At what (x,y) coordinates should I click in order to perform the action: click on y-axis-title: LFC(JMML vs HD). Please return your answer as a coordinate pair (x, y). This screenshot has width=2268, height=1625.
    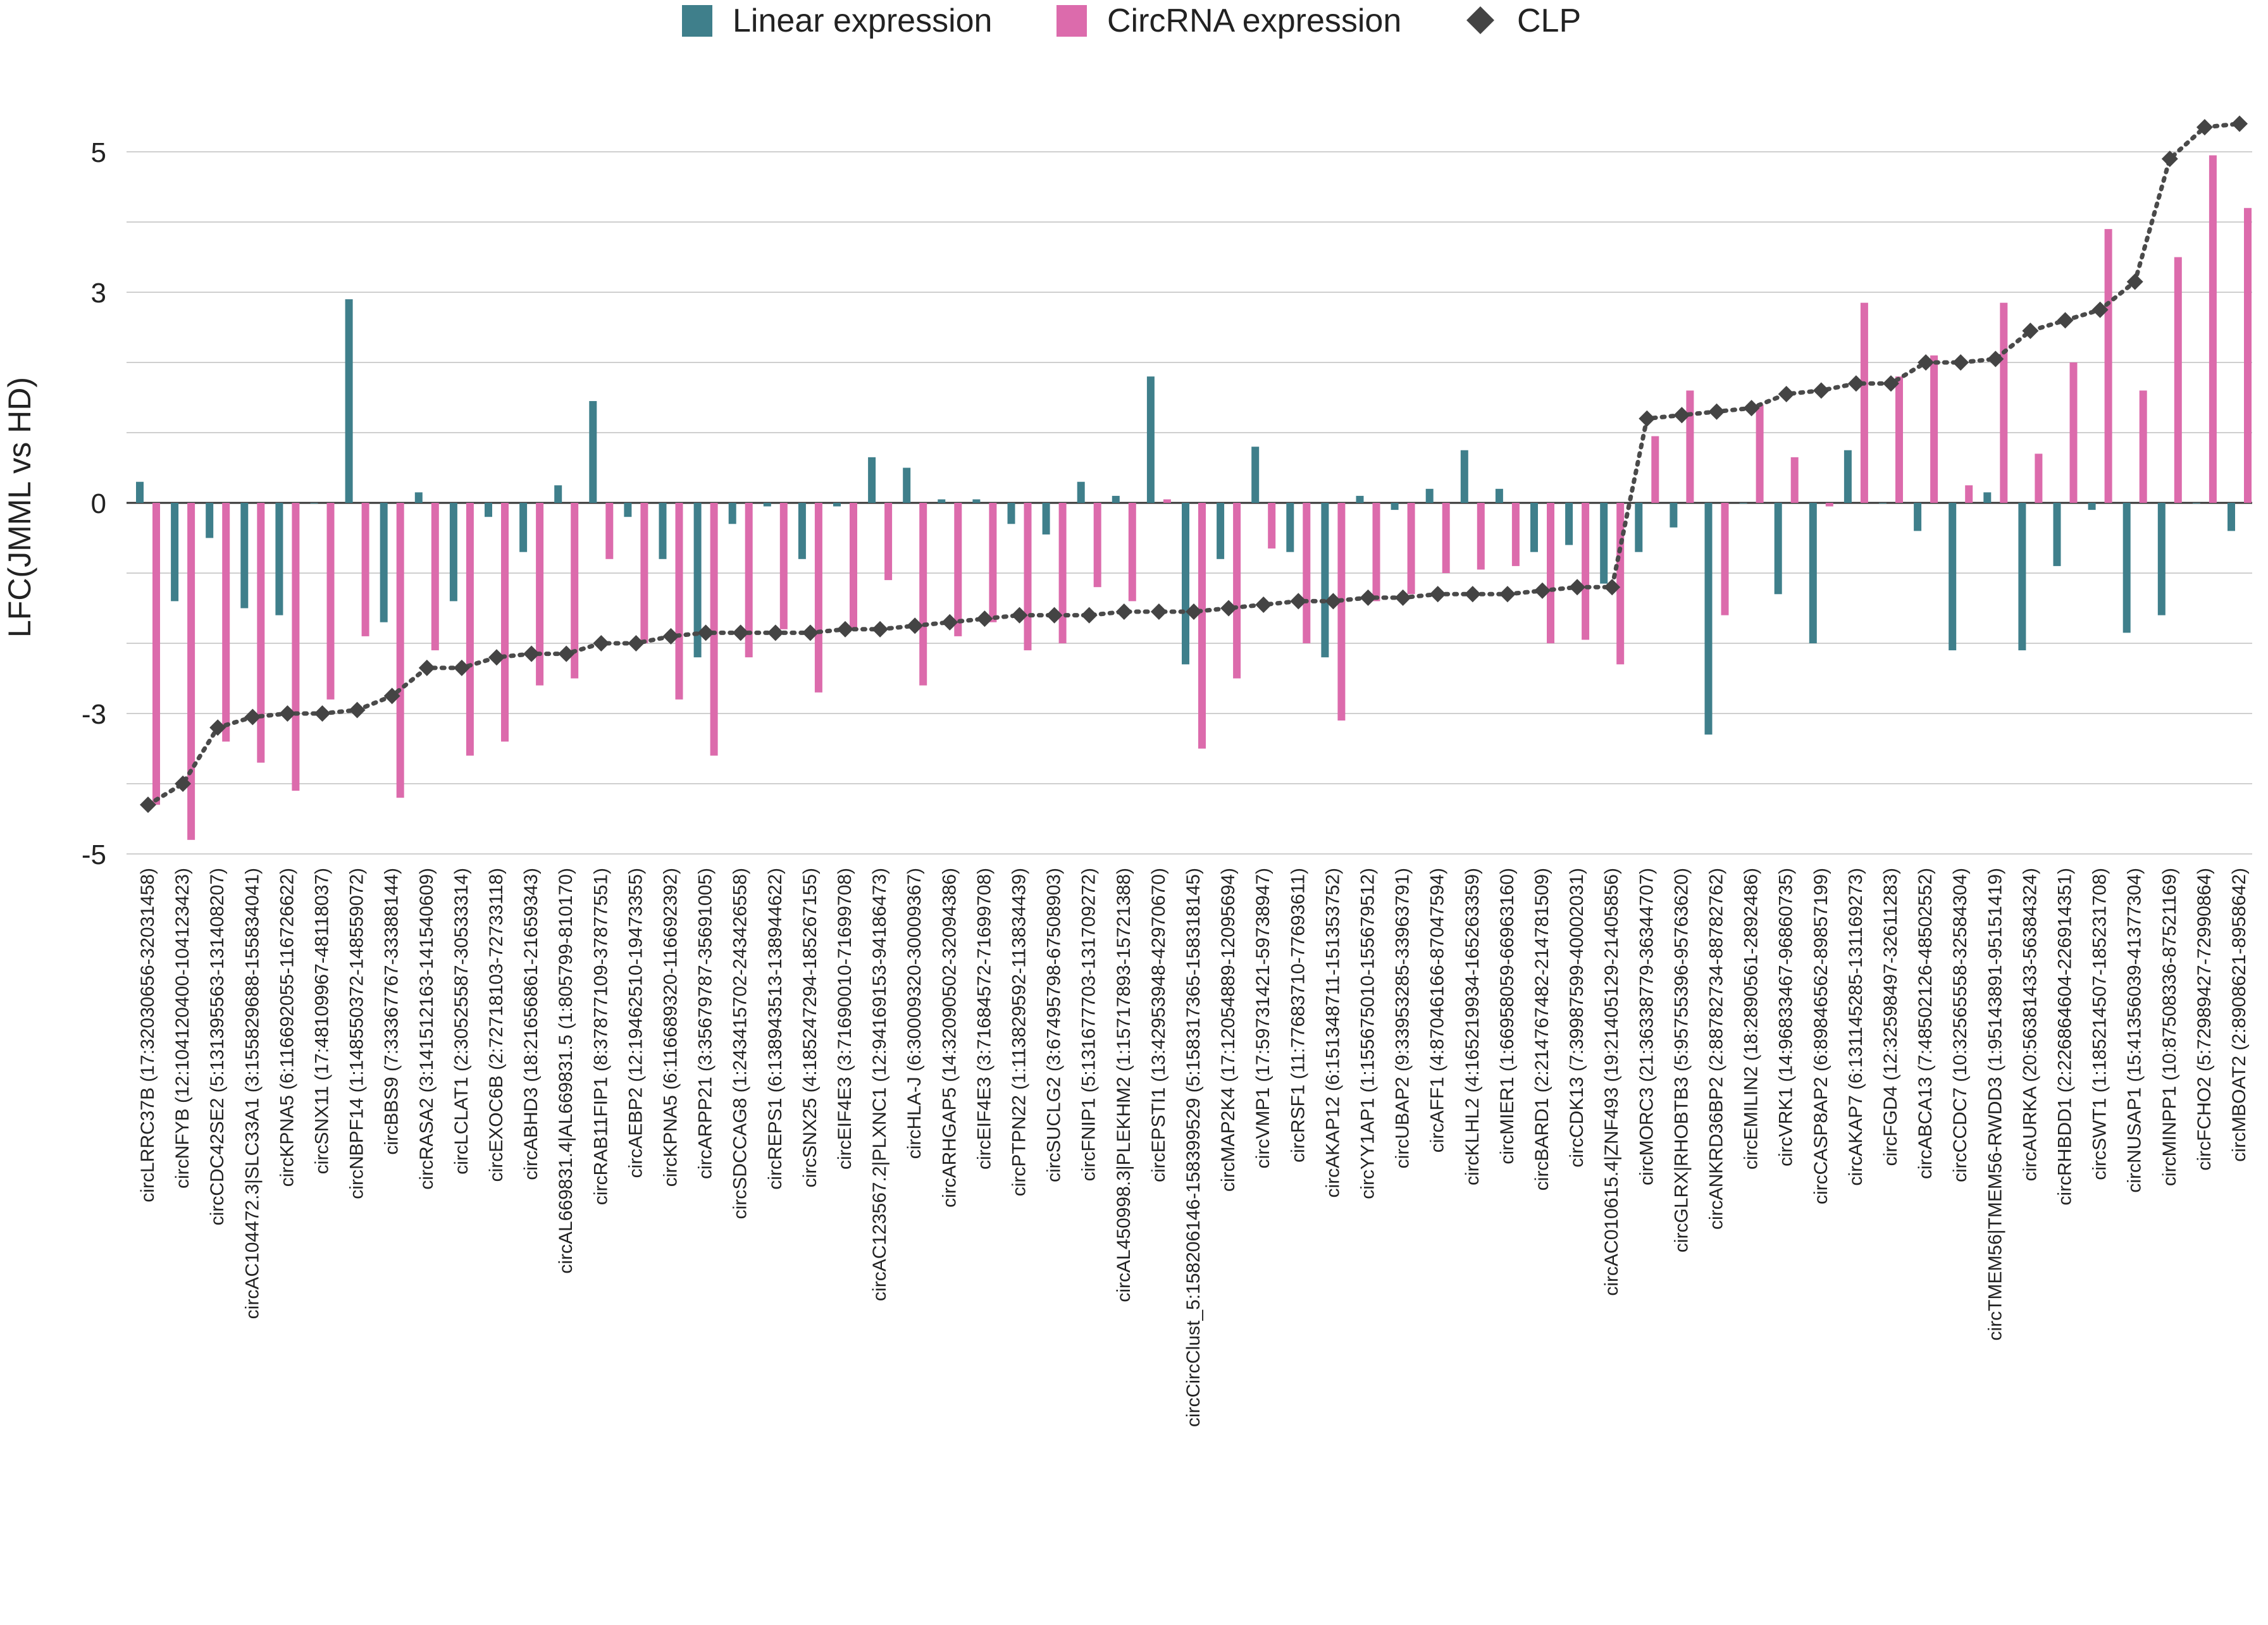
    Looking at the image, I should click on (20, 507).